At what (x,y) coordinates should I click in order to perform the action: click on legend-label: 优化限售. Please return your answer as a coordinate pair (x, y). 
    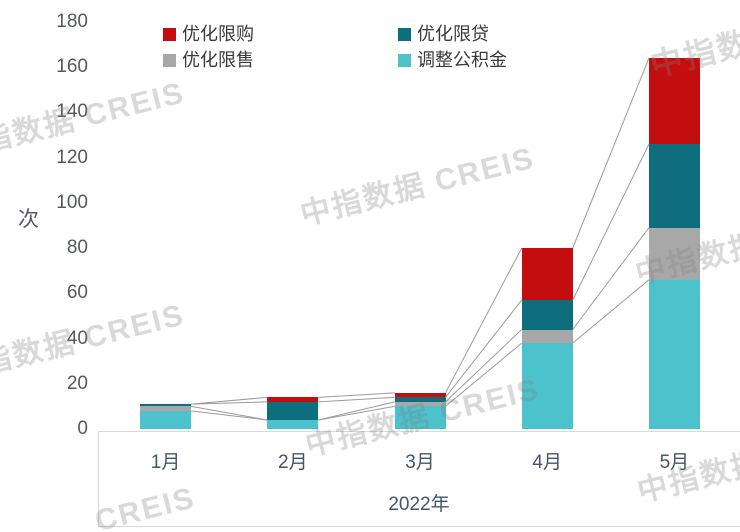
    Looking at the image, I should click on (218, 60).